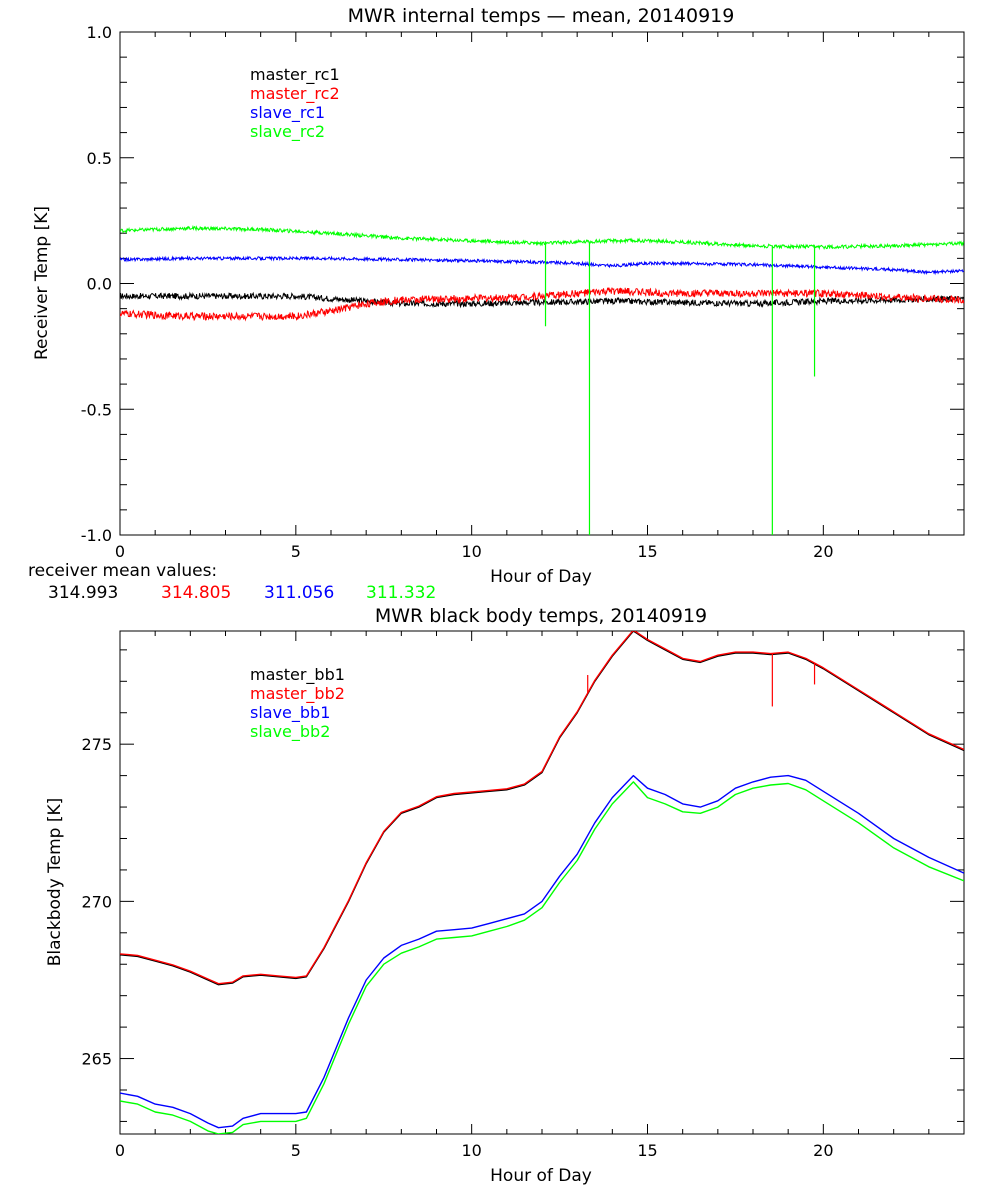  Describe the element at coordinates (96, 744) in the screenshot. I see `y-tick-label: 275` at that location.